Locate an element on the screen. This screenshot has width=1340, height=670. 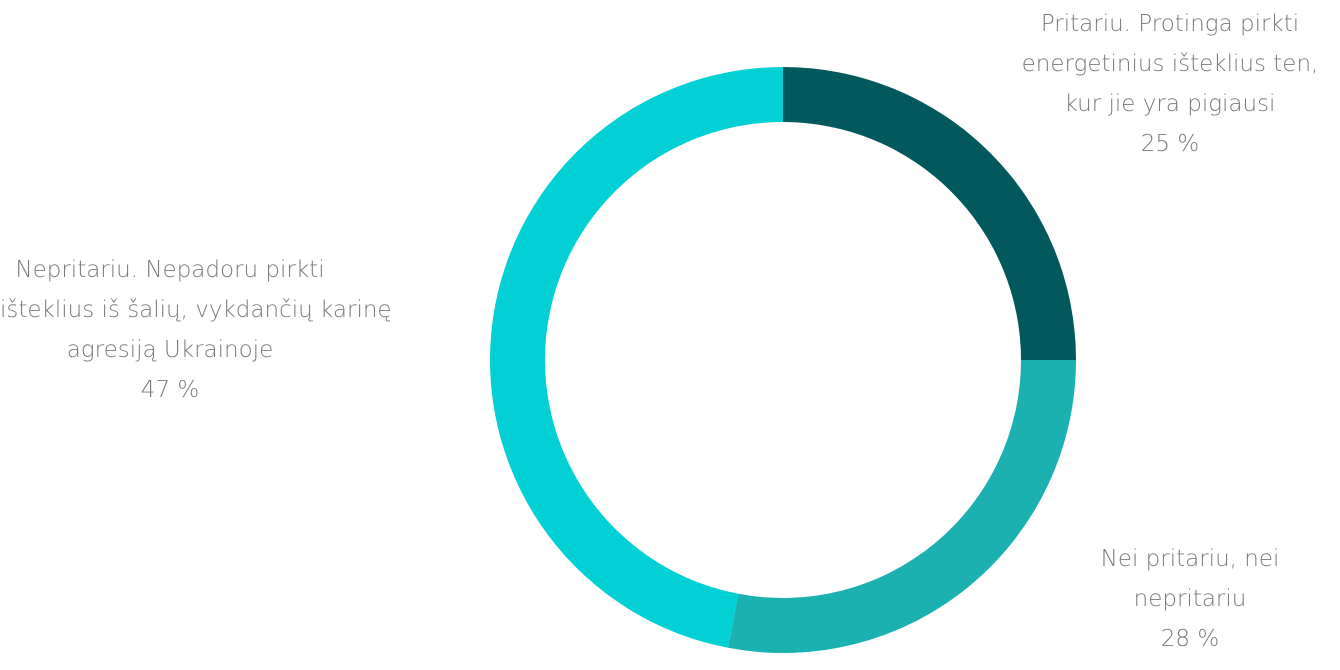
donut-slice-agree is located at coordinates (929, 213).